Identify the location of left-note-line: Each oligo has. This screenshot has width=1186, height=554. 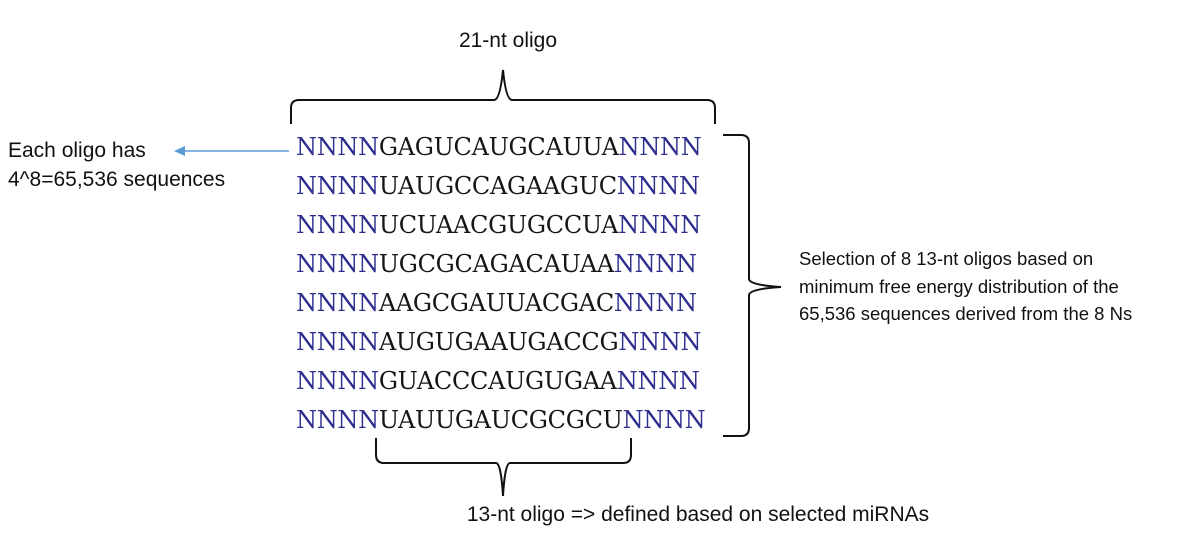
(77, 150).